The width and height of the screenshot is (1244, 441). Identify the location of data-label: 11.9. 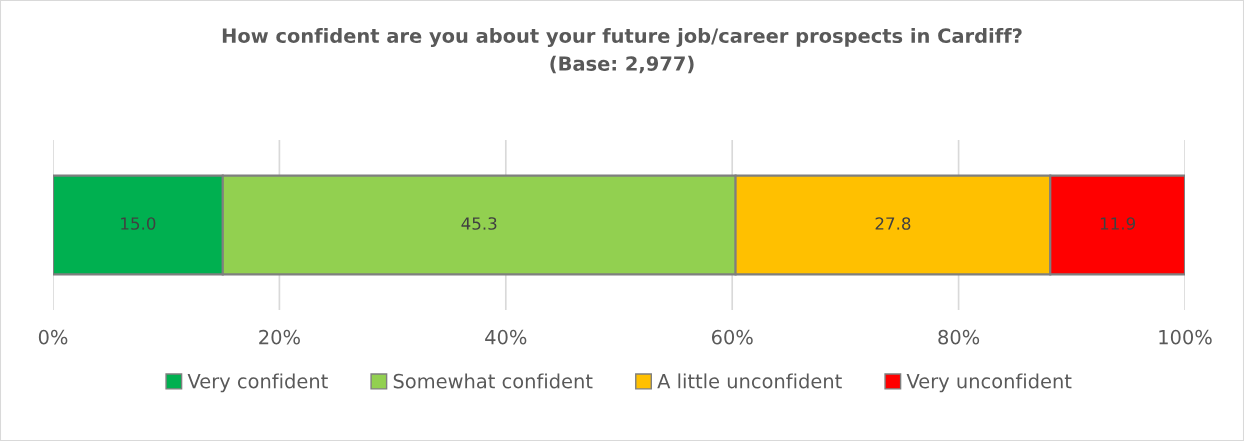
(1118, 223).